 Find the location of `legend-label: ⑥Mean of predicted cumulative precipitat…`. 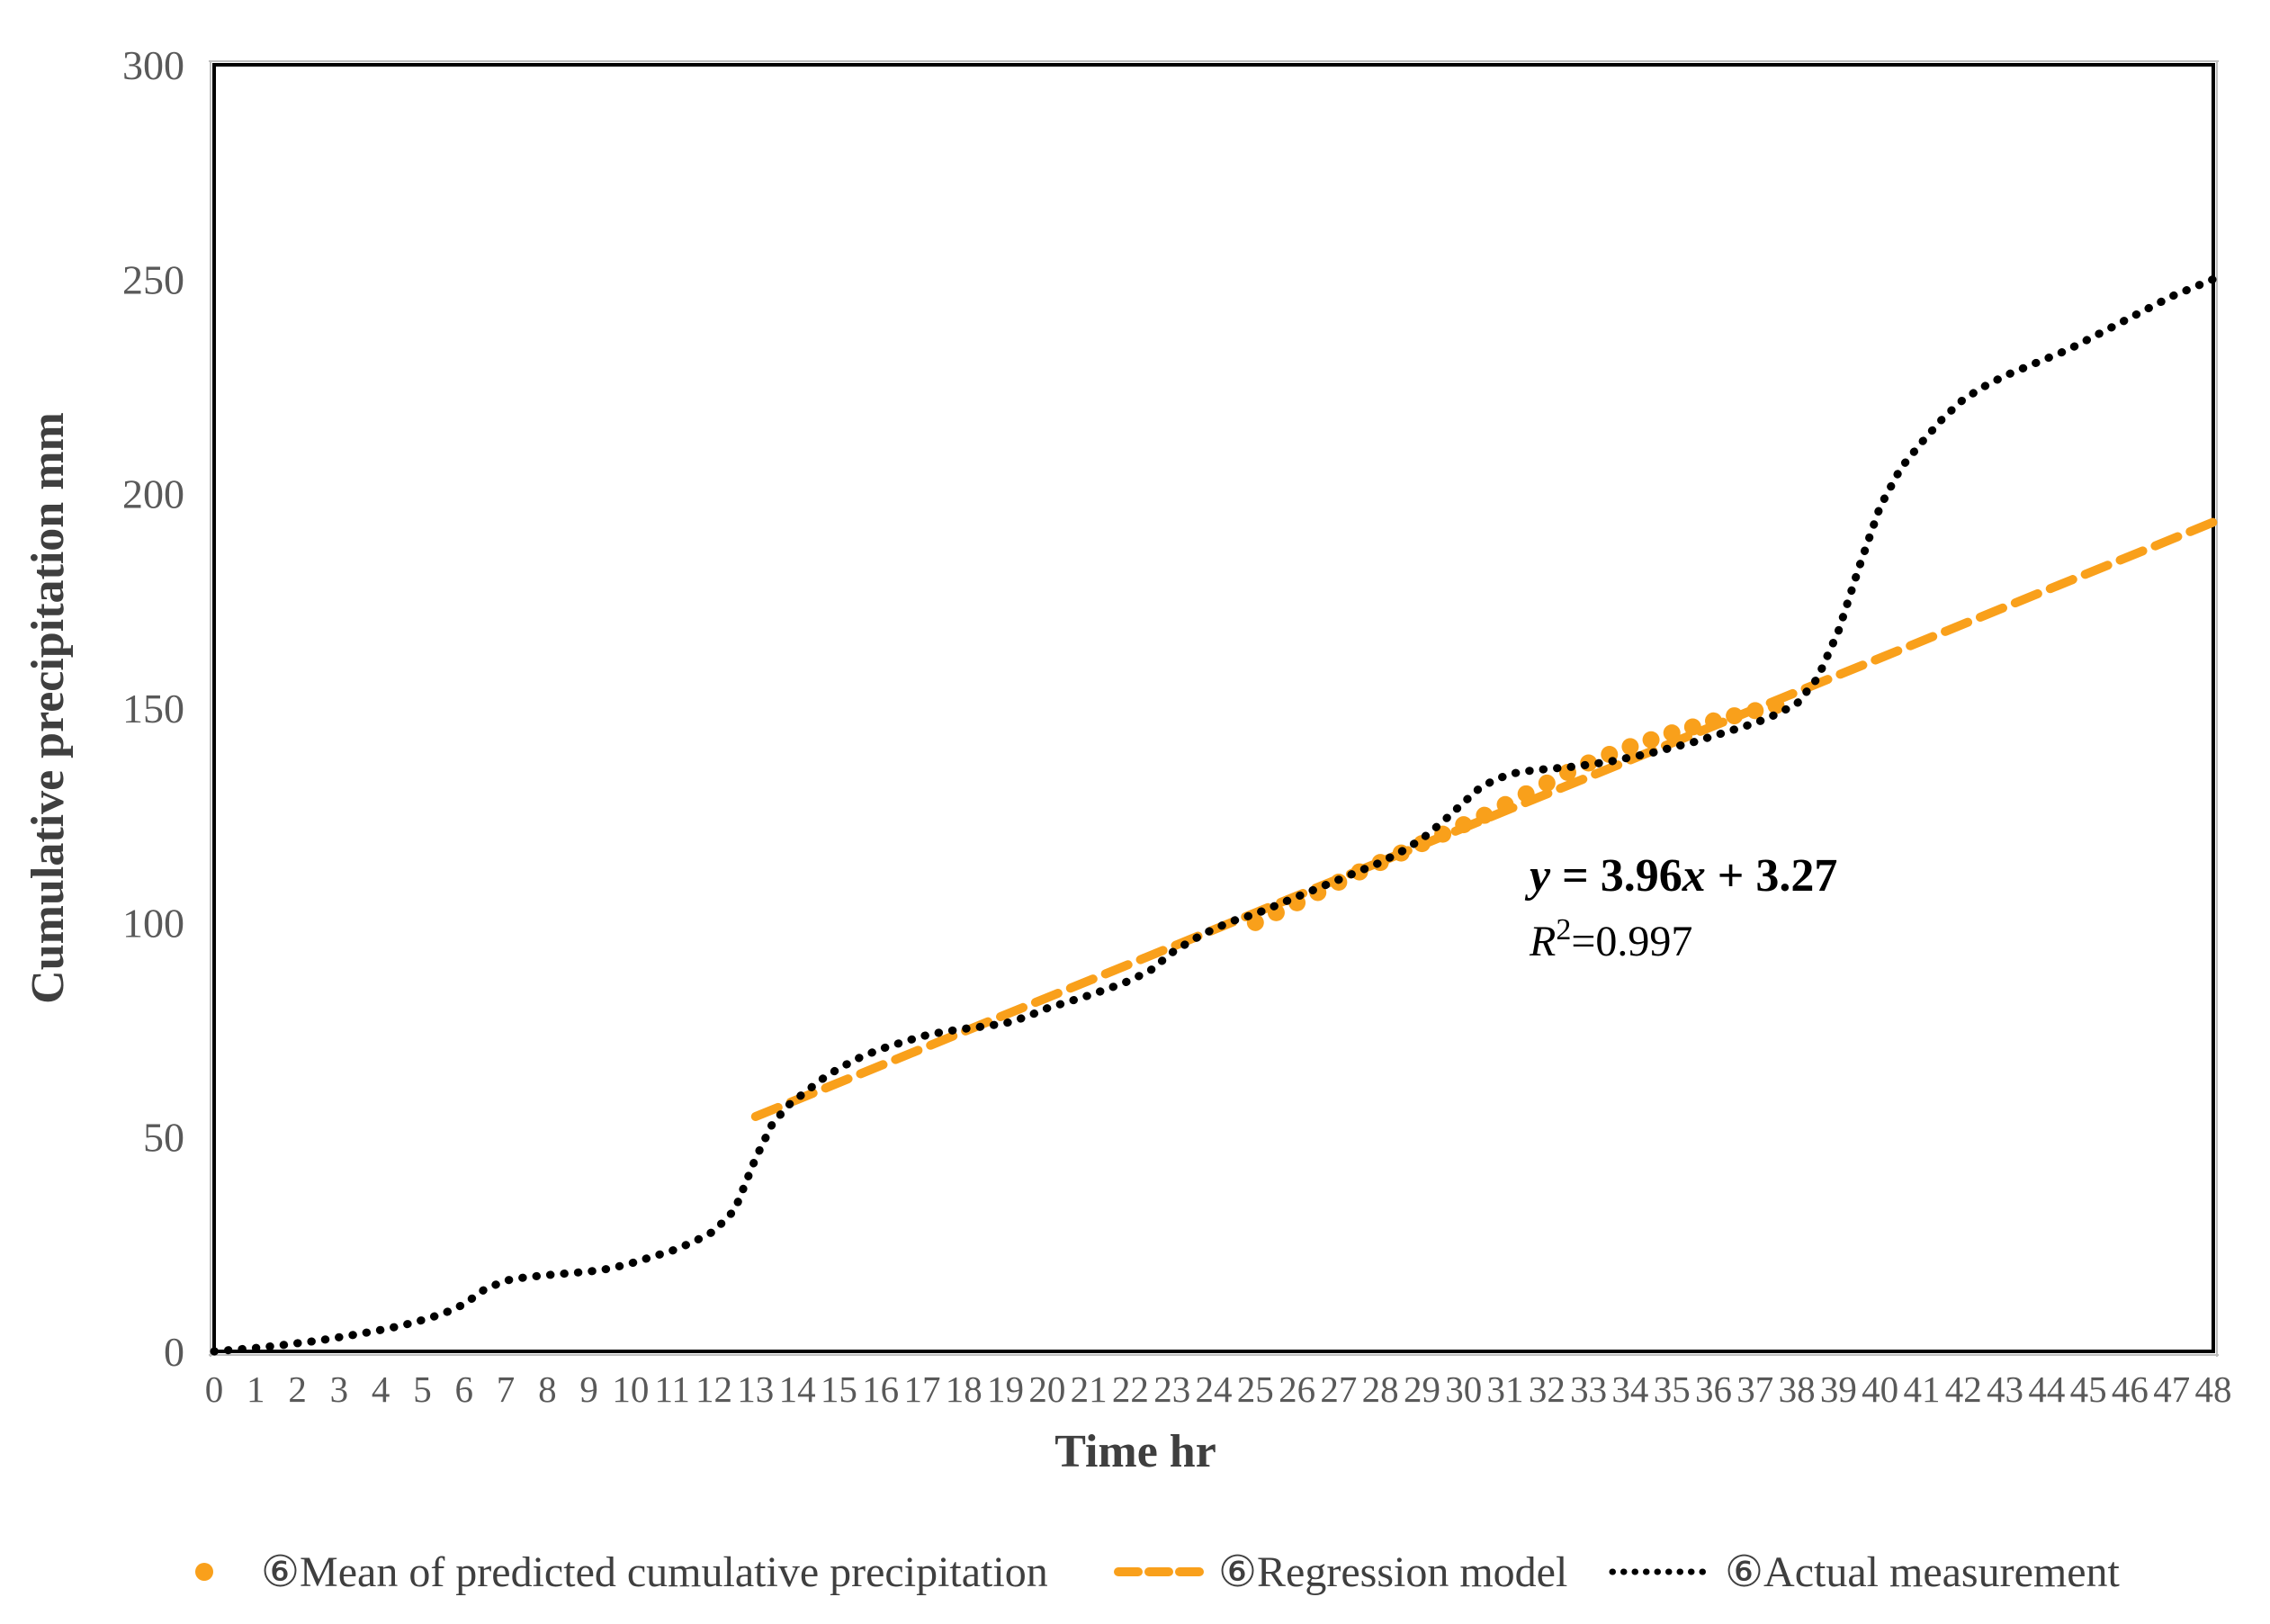

legend-label: ⑥Mean of predicted cumulative precipitat… is located at coordinates (654, 1572).